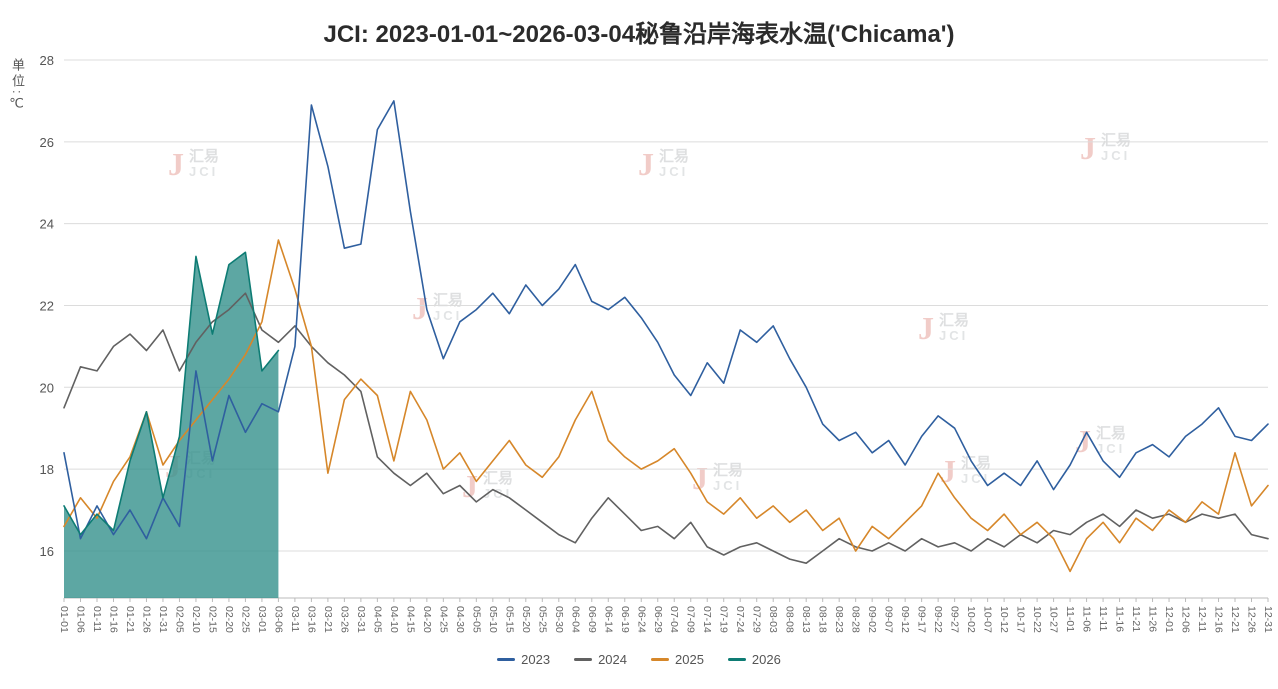 This screenshot has height=689, width=1278. Describe the element at coordinates (988, 619) in the screenshot. I see `x-tick-label: 10-07` at that location.